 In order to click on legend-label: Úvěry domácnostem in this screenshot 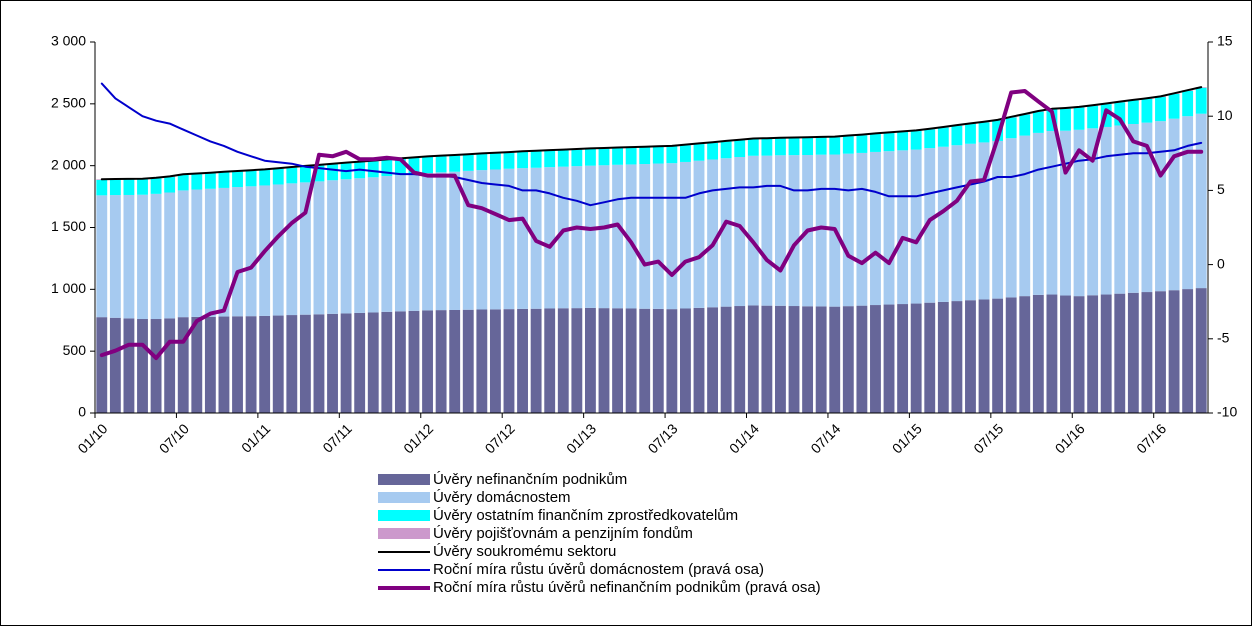, I will do `click(502, 497)`.